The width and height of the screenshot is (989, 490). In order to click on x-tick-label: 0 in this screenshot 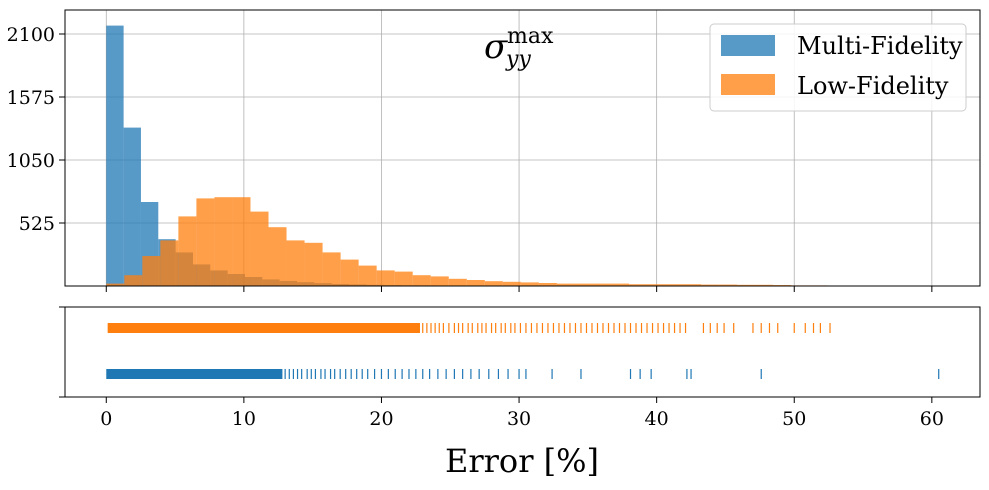, I will do `click(106, 419)`.